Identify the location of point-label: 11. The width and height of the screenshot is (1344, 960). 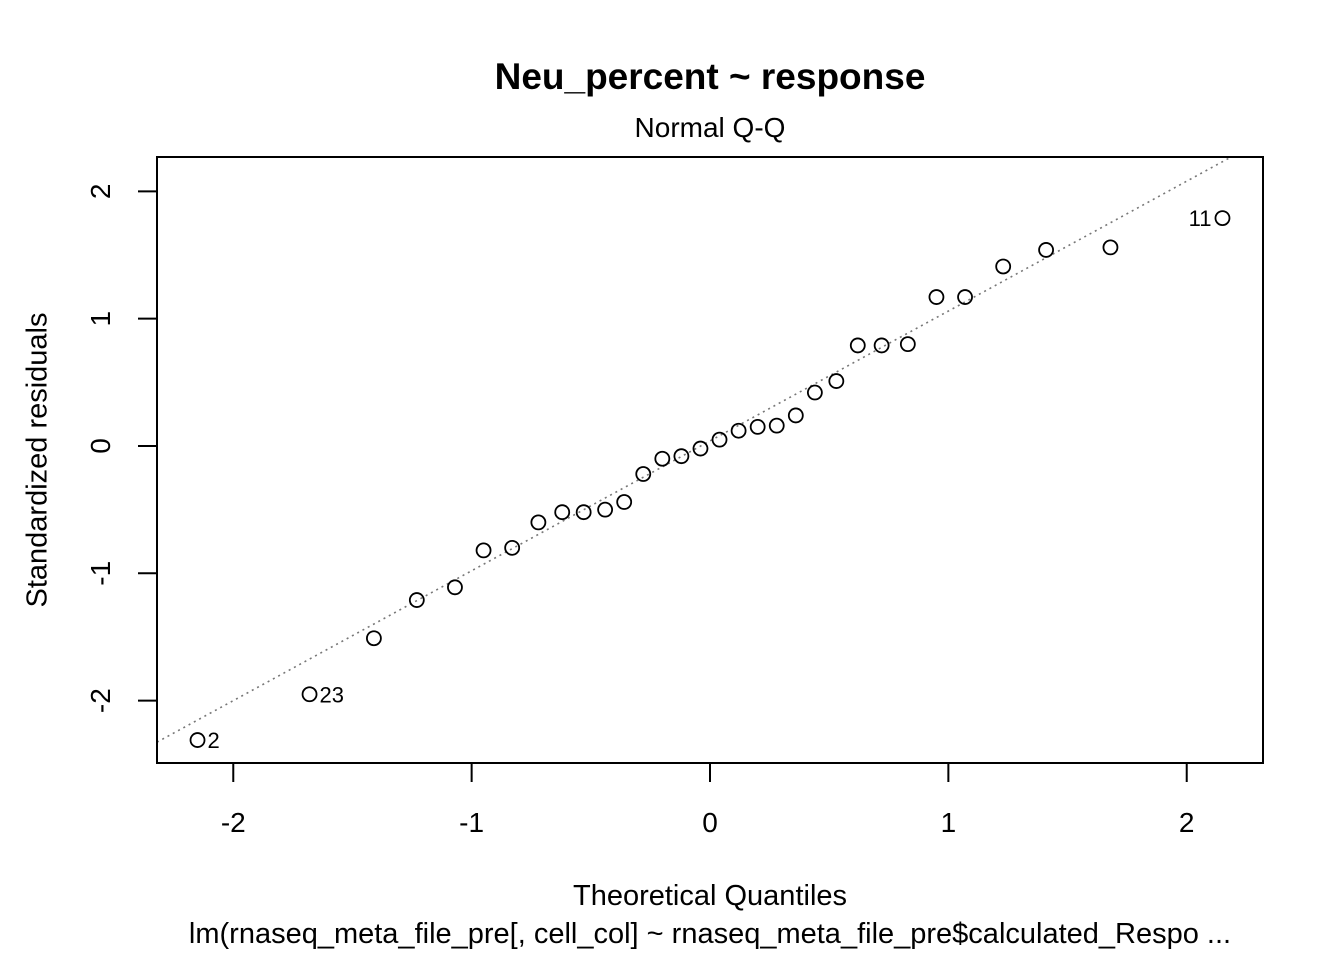
(1200, 218).